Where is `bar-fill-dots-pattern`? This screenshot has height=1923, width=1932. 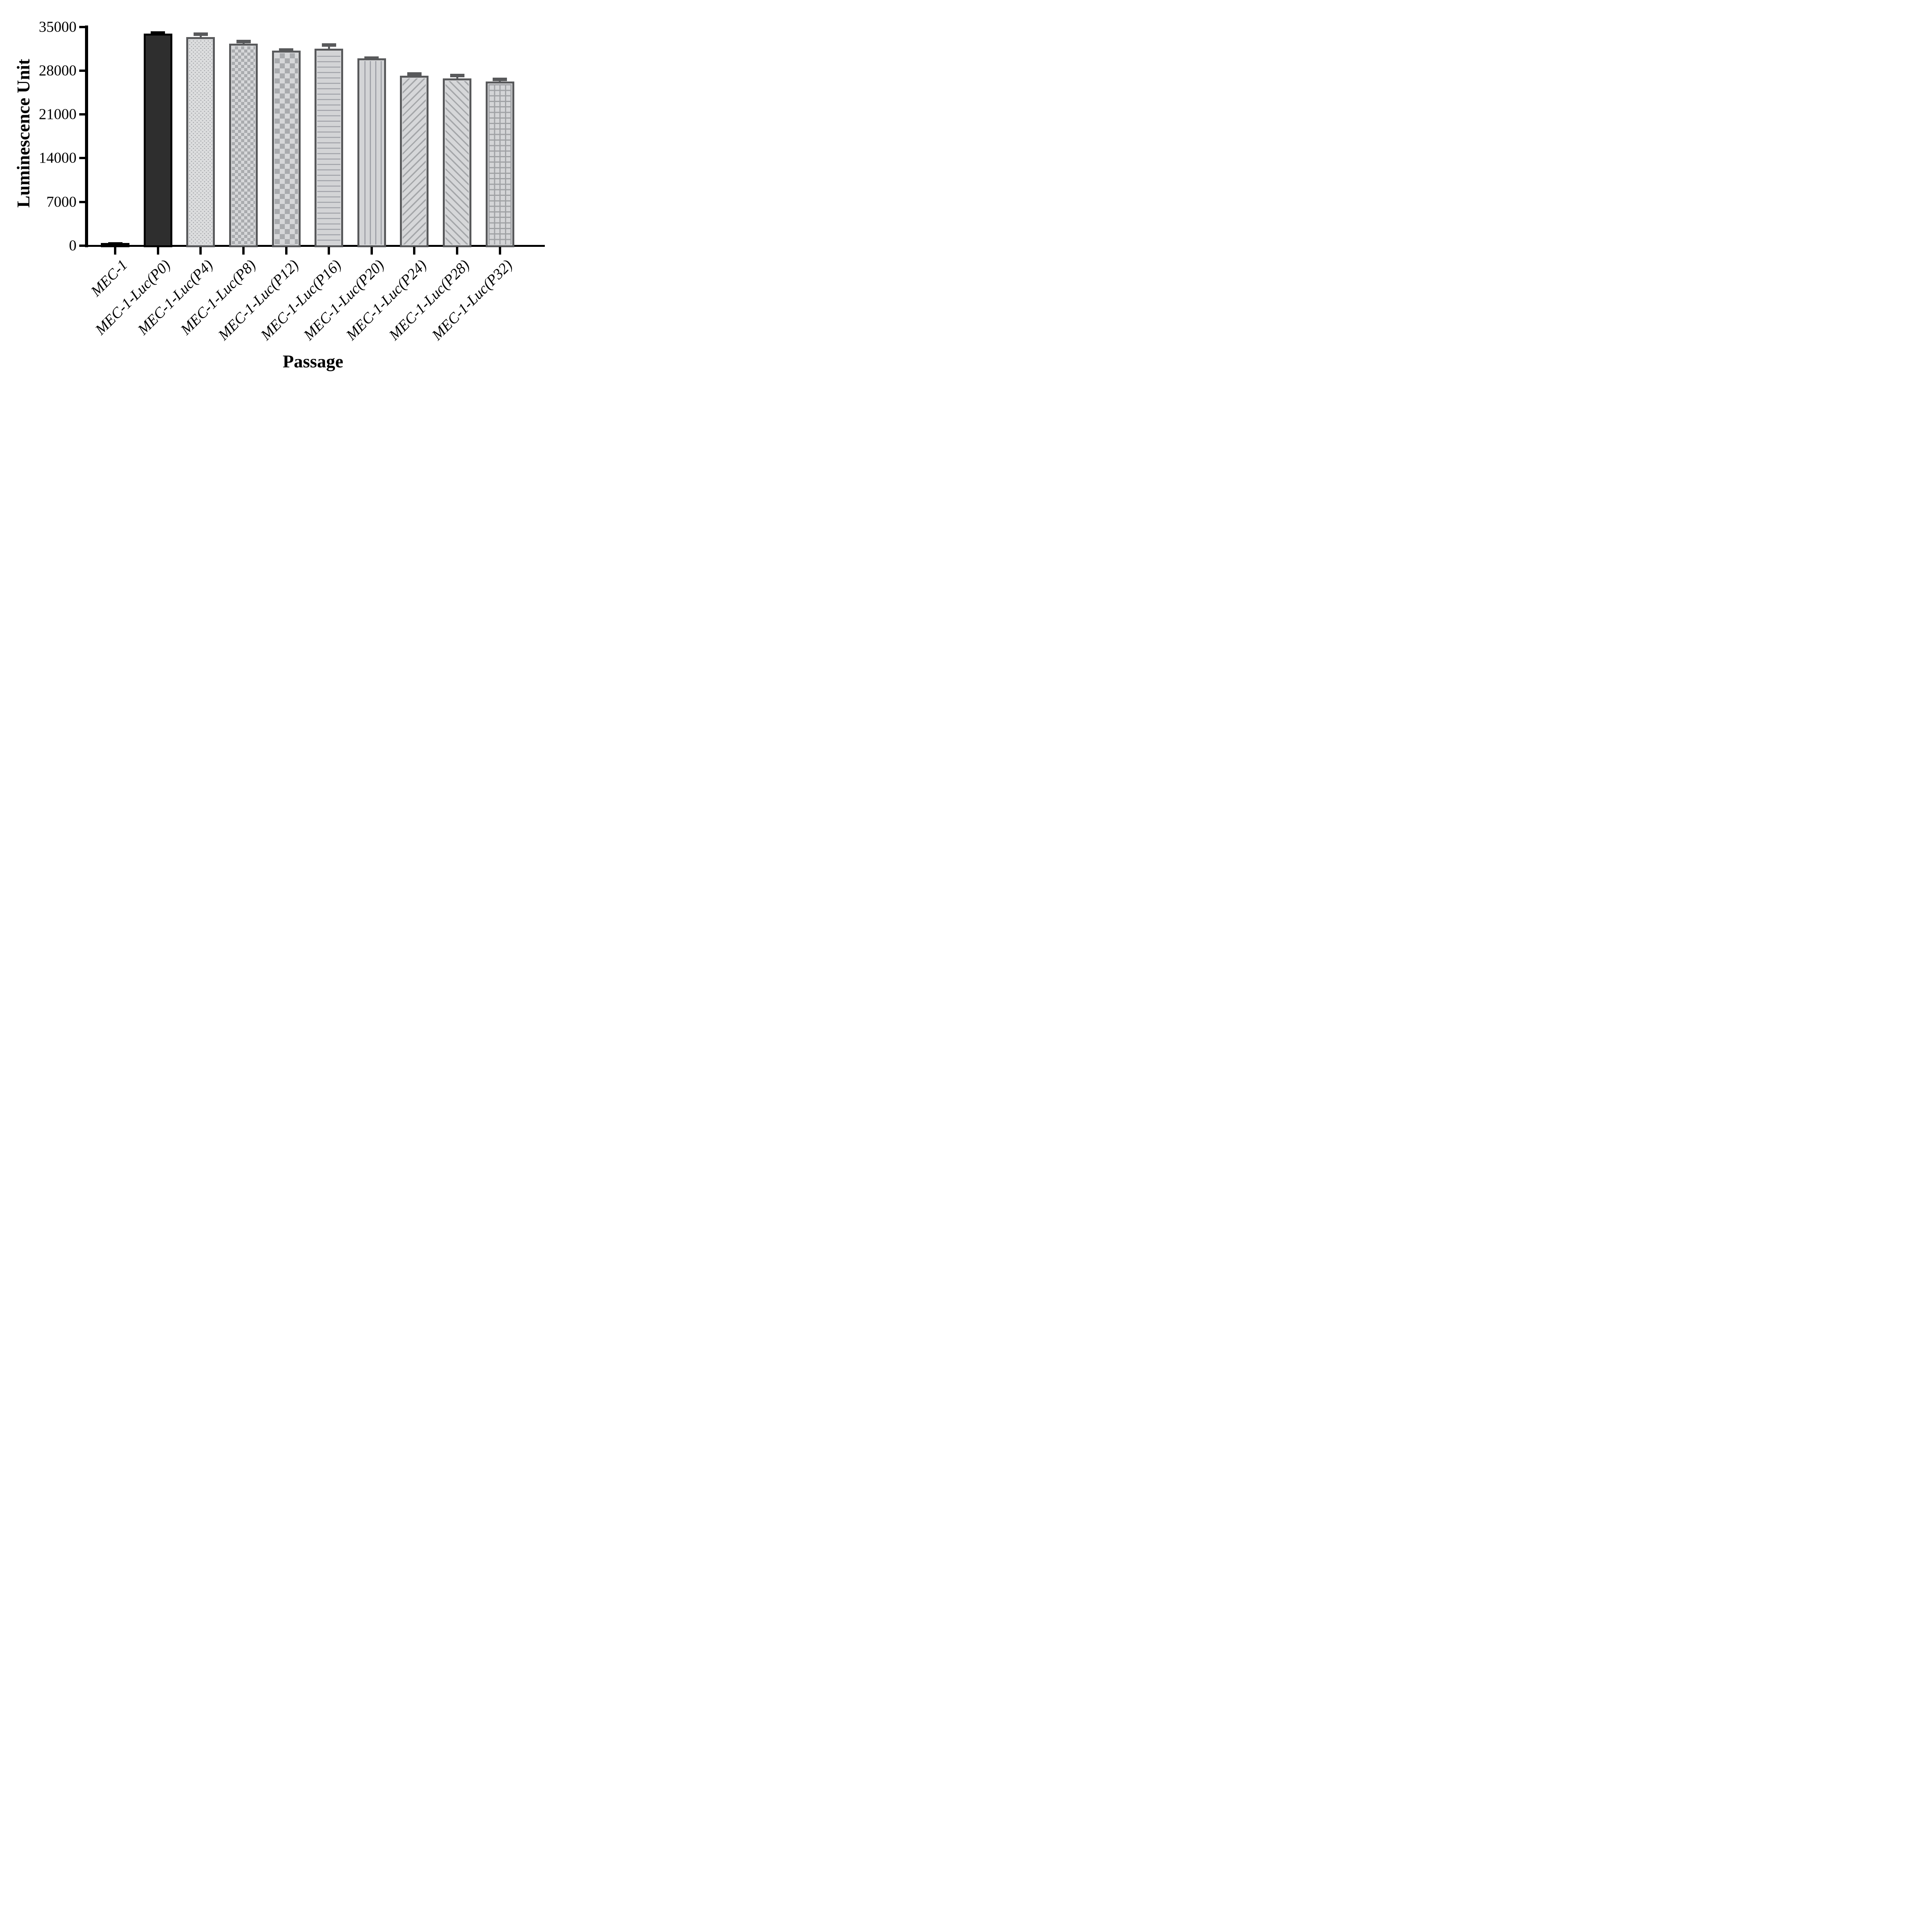
bar-fill-dots-pattern is located at coordinates (201, 142).